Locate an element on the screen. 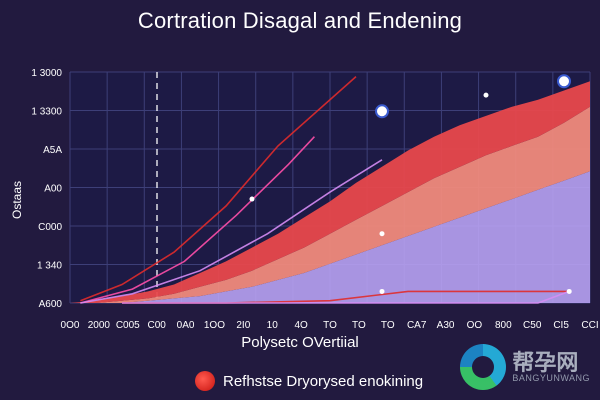 Image resolution: width=600 pixels, height=400 pixels. x-tick-label: 1OO is located at coordinates (214, 325).